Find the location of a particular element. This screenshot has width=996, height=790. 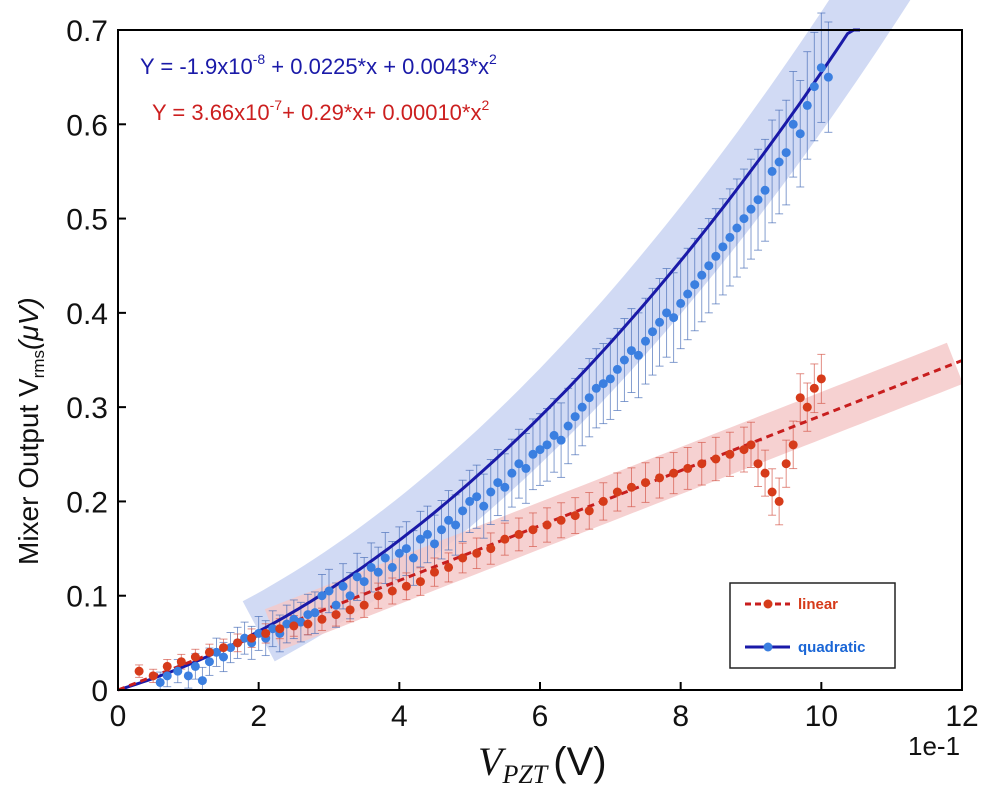

equation-linear-middle: + 0.29*x+ 0.00010*x is located at coordinates (381, 112).